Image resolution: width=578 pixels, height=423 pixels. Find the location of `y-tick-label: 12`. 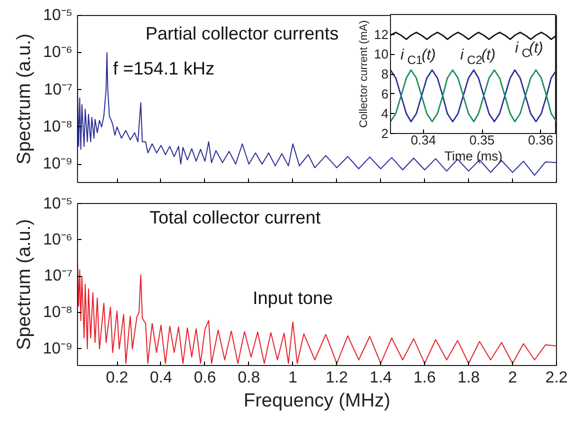

y-tick-label: 12 is located at coordinates (381, 34).